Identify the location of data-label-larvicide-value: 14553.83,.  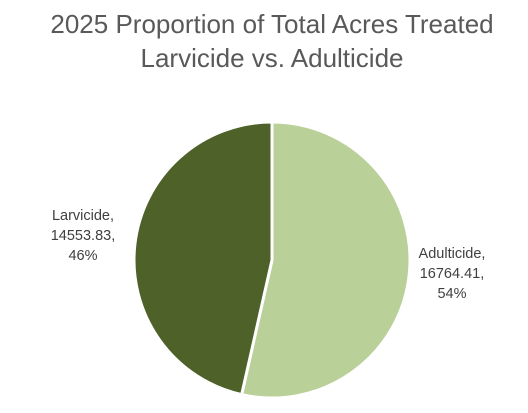
(83, 236).